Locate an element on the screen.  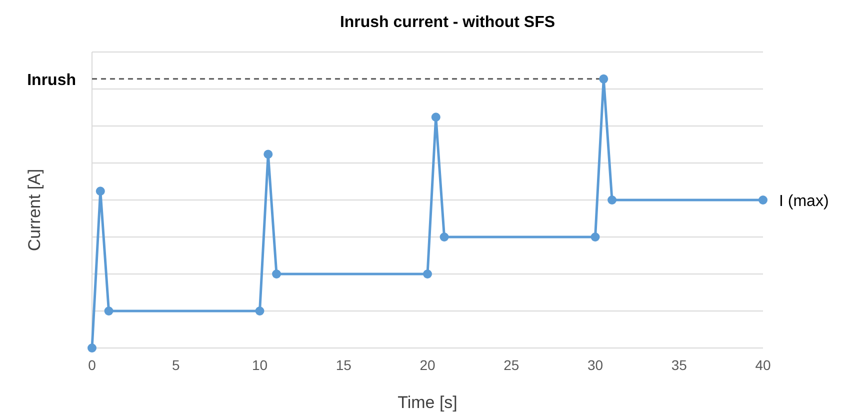
x-tick-label: 5 is located at coordinates (176, 365).